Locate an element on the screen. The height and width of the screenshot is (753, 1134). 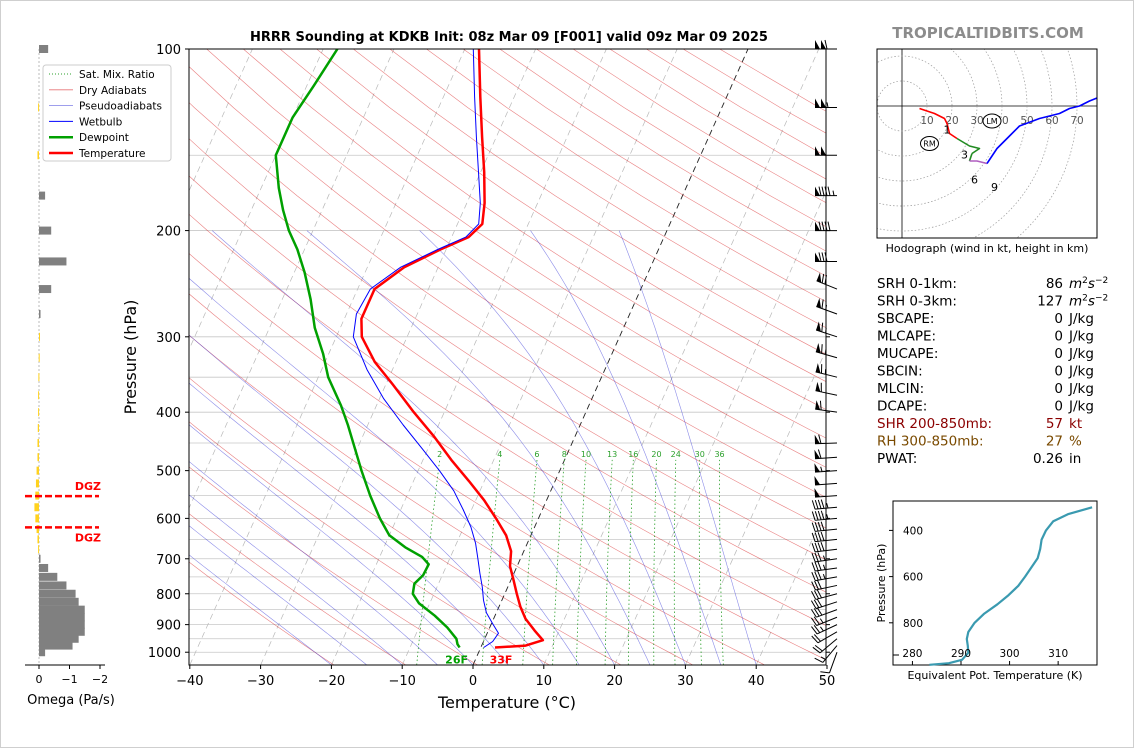
height-label: 6 is located at coordinates (974, 180).